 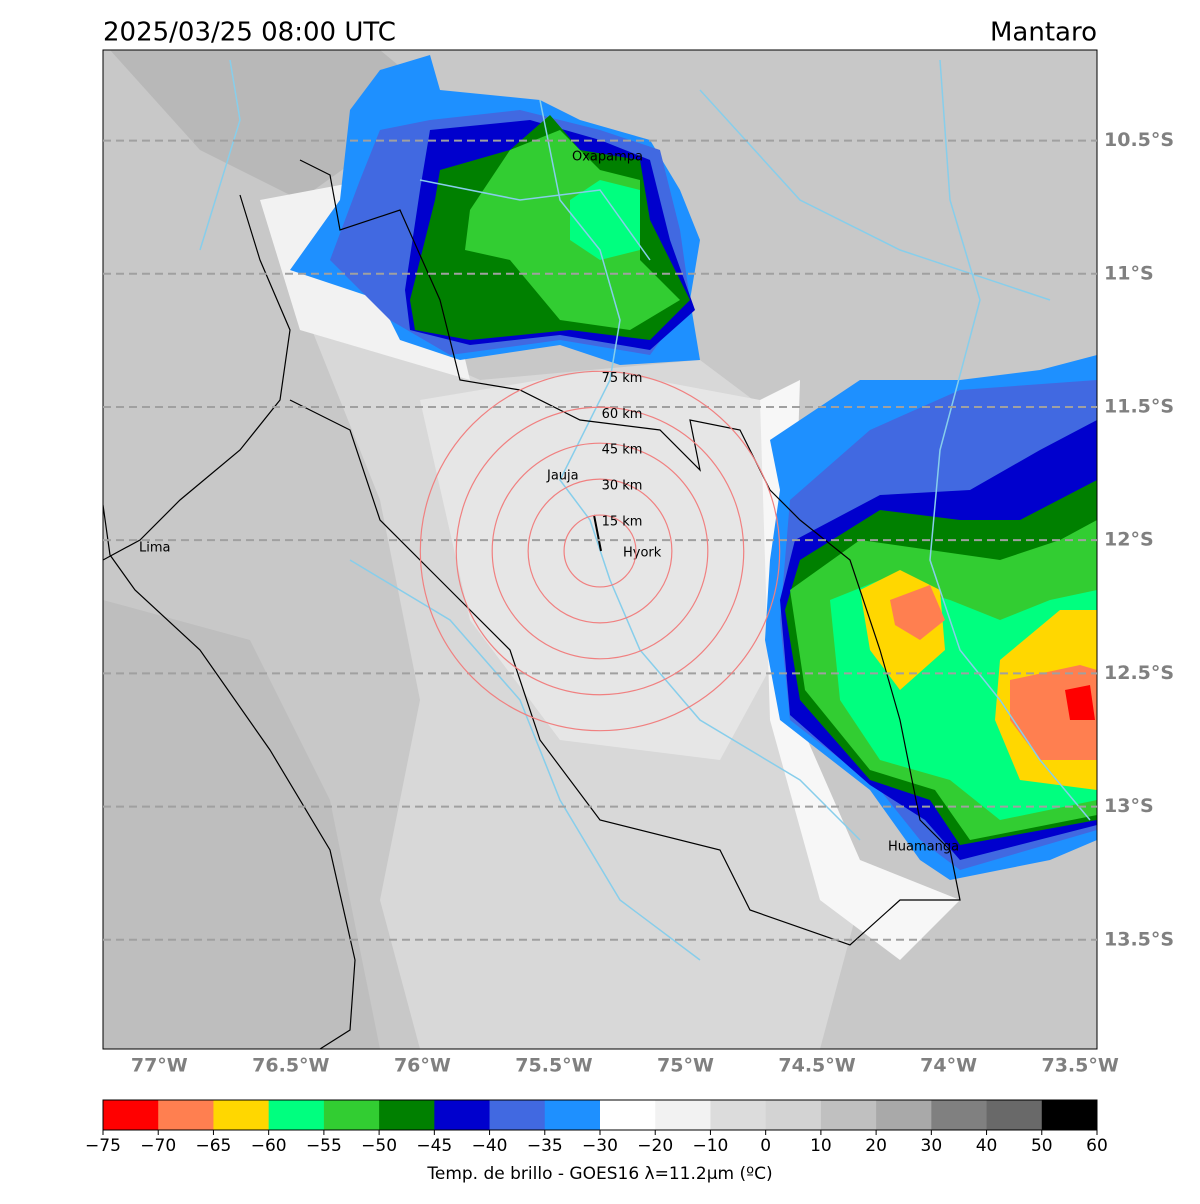 I want to click on colorbar-tick-label: −55, so click(x=324, y=1146).